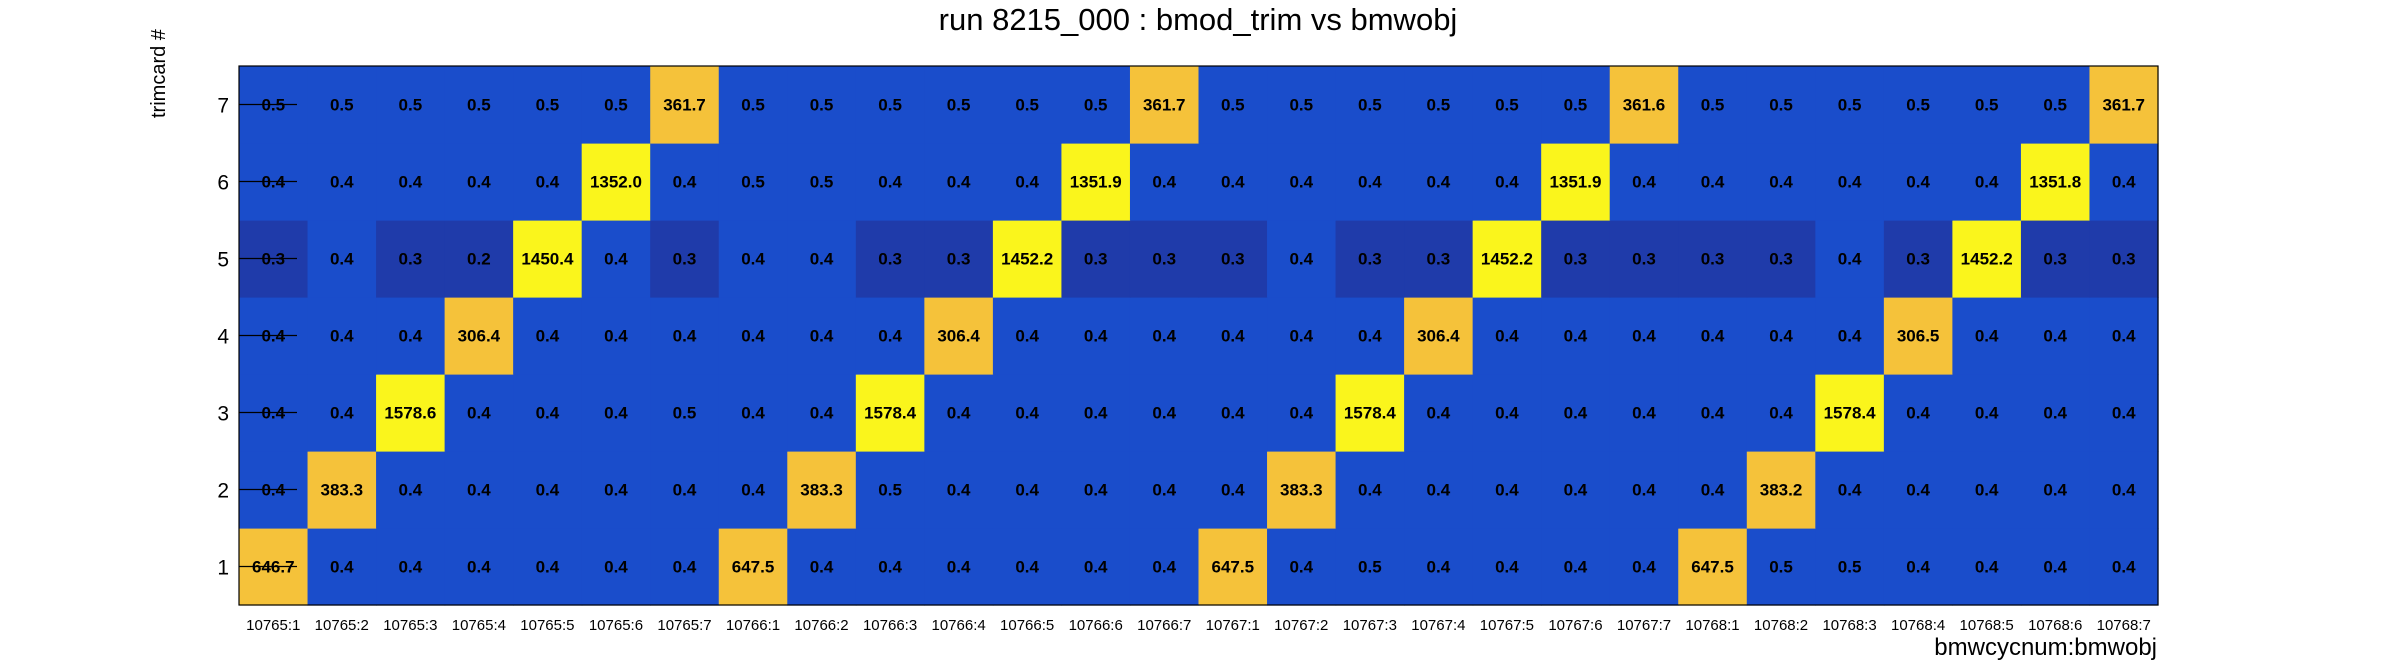 The width and height of the screenshot is (2396, 672). Describe the element at coordinates (753, 625) in the screenshot. I see `x-tick-label: 10766:1` at that location.